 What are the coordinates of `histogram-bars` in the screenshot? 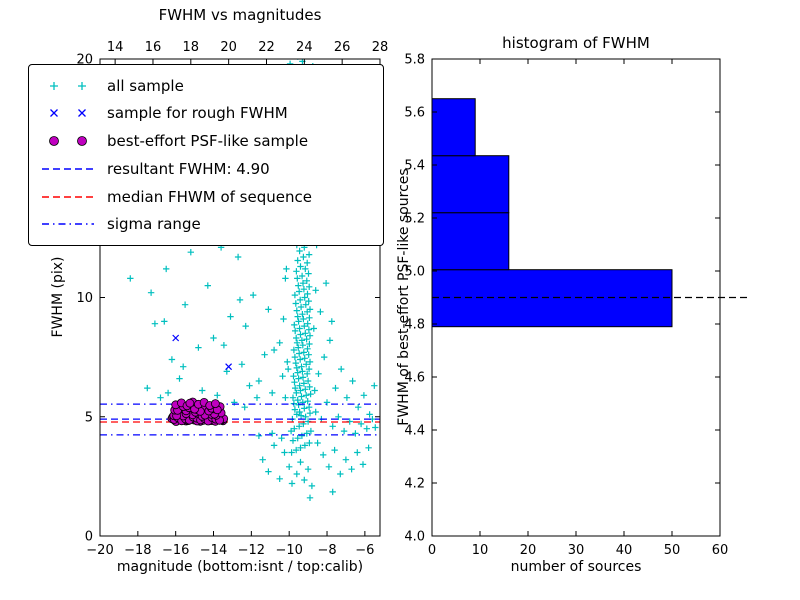 It's located at (552, 213).